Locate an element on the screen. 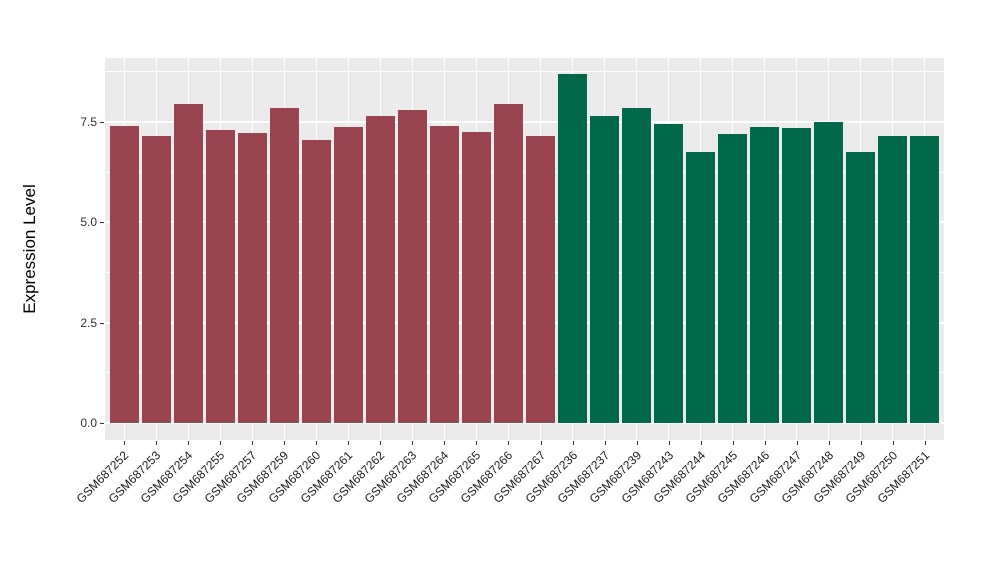 Image resolution: width=1000 pixels, height=580 pixels. y-tick-label: 7.5 is located at coordinates (88, 122).